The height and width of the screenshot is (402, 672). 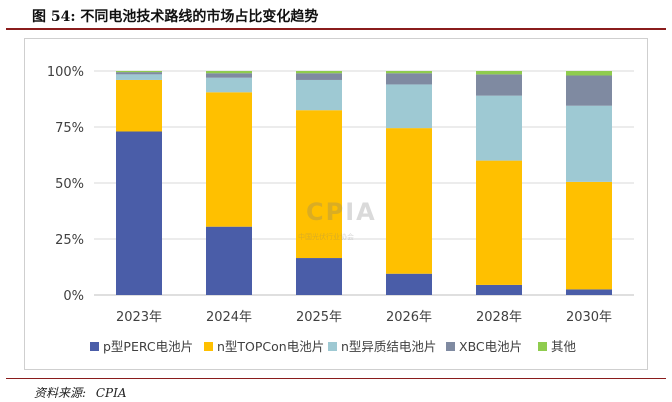 I want to click on figure-title-bar: 图 54: 不同电池技术路线的市场占比变化趋势, so click(x=336, y=17).